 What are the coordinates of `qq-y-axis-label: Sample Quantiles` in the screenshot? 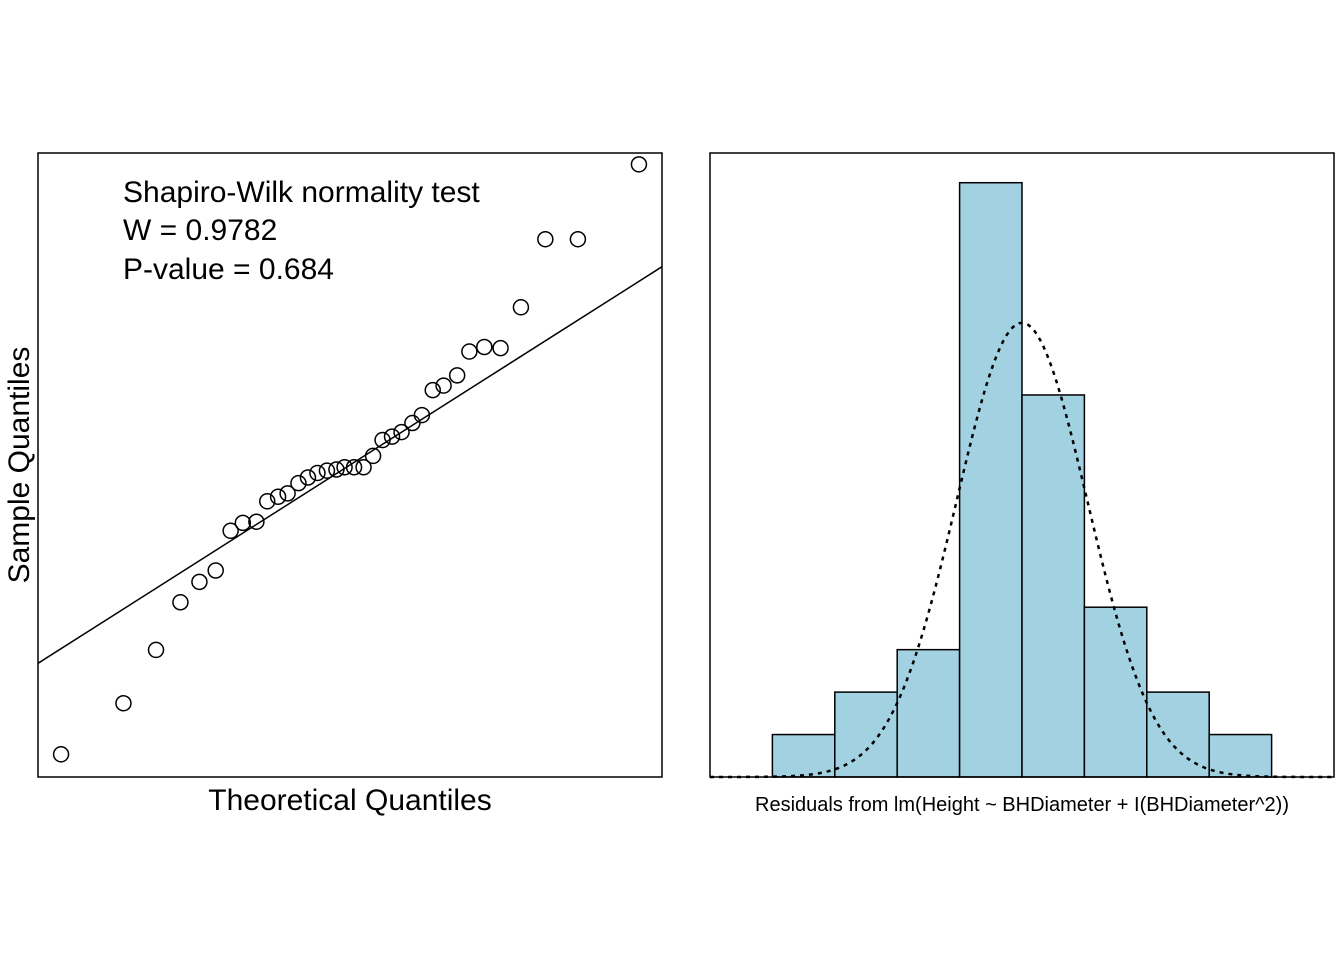 It's located at (19, 465).